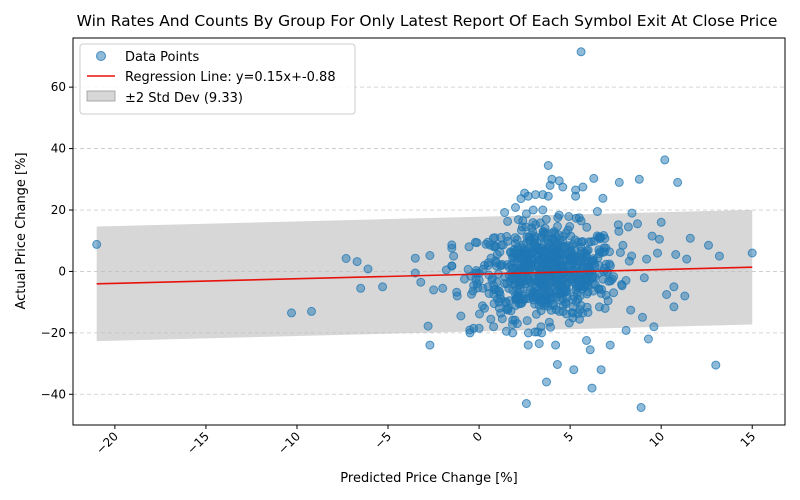  I want to click on regression-line-layer, so click(424, 275).